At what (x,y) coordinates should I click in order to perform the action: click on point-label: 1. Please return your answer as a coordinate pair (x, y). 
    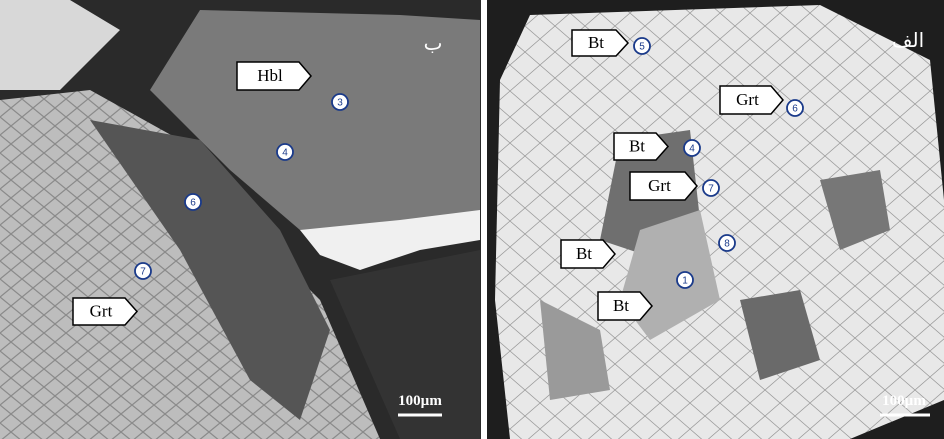
    Looking at the image, I should click on (685, 281).